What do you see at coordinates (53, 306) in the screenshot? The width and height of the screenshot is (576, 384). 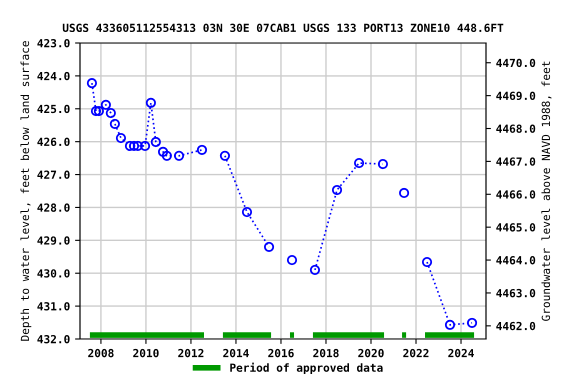 I see `y-tick-label: 431.0` at bounding box center [53, 306].